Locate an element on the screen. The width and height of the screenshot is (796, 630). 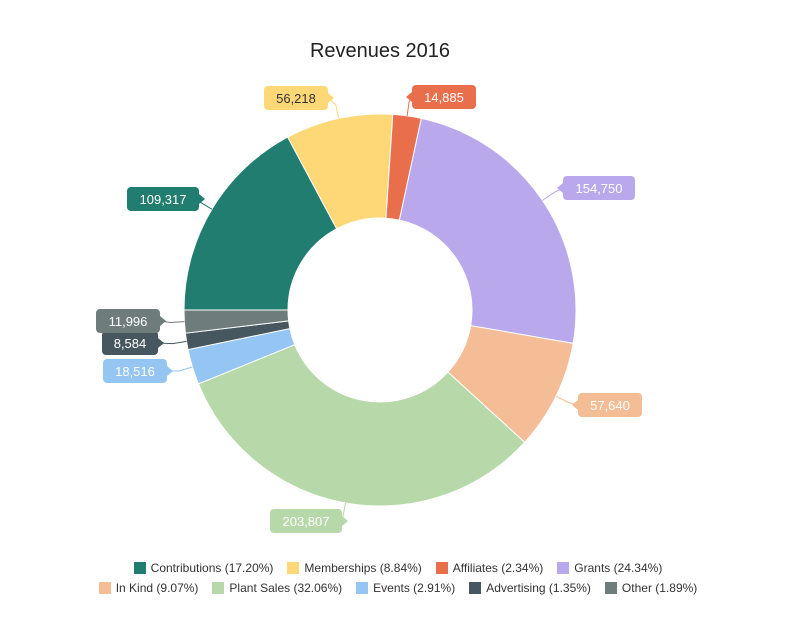
data-label-affiliates: 14,885 is located at coordinates (444, 97).